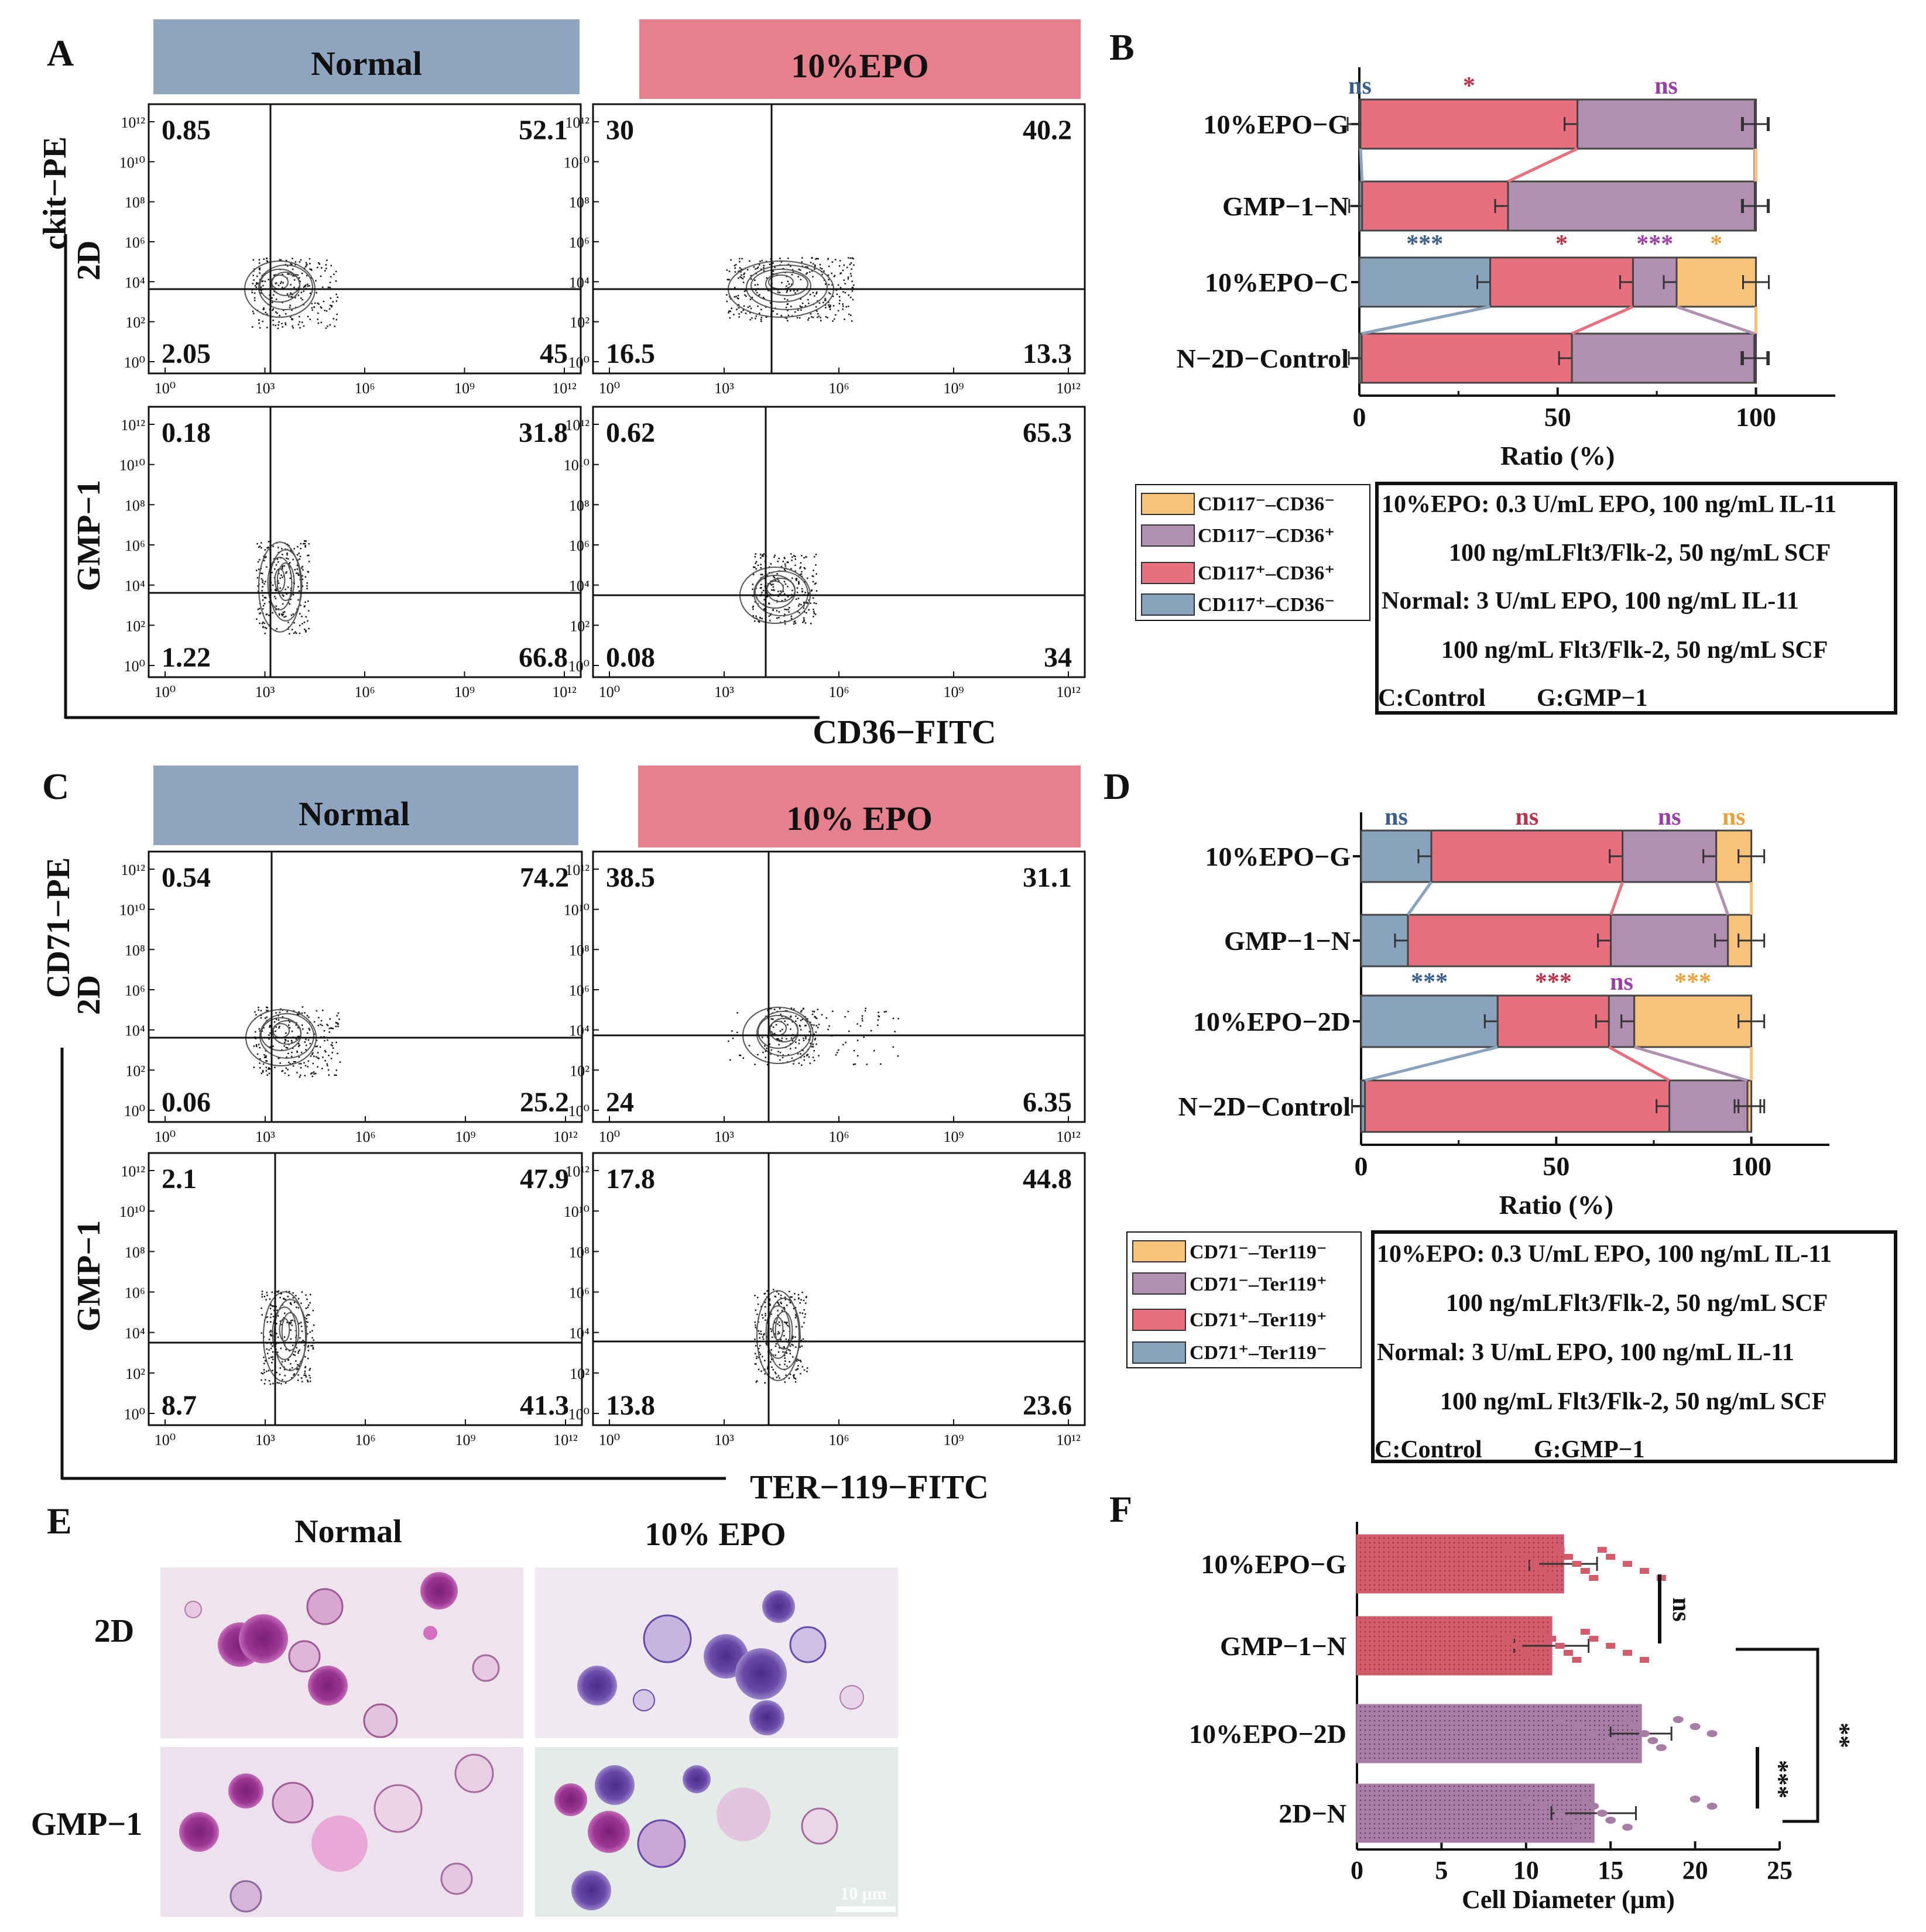 This screenshot has height=1932, width=1926. What do you see at coordinates (1267, 1734) in the screenshot?
I see `category-label: 10%EPO−2D` at bounding box center [1267, 1734].